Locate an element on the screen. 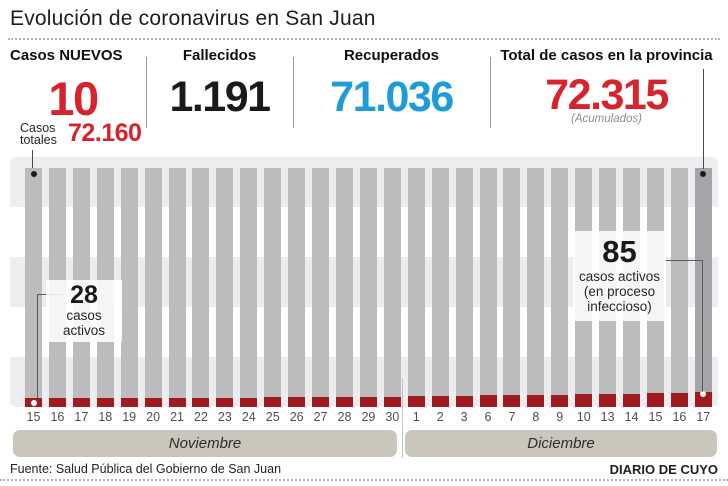 The image size is (728, 486). top-dotted-divider is located at coordinates (364, 39).